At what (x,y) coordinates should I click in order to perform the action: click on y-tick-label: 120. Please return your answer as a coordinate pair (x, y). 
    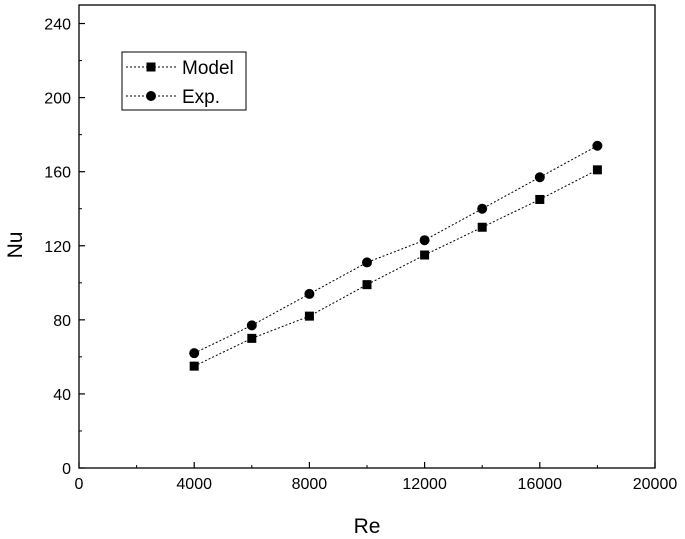
    Looking at the image, I should click on (57, 247).